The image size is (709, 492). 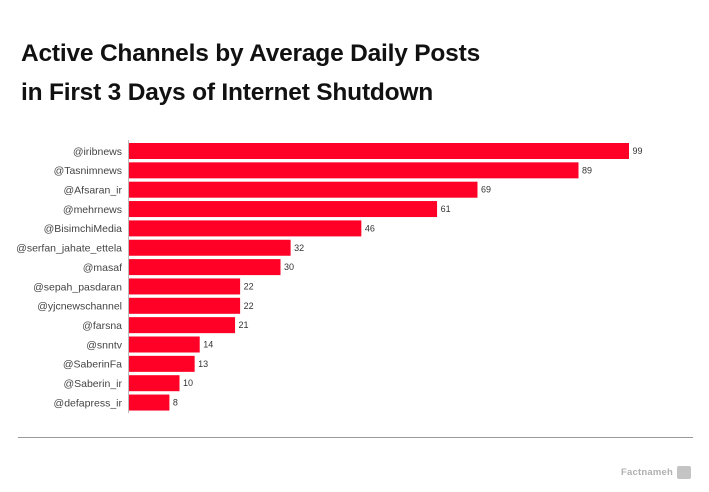 I want to click on bar-afsaran_ir, so click(x=303, y=189).